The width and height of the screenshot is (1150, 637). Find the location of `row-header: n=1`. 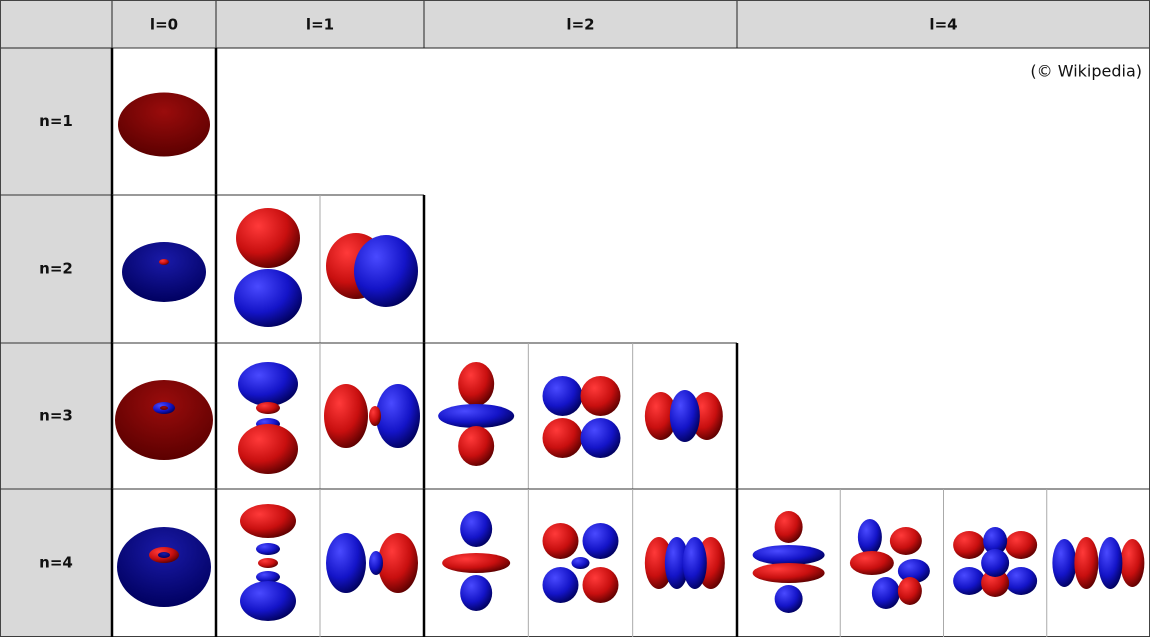

row-header: n=1 is located at coordinates (56, 121).